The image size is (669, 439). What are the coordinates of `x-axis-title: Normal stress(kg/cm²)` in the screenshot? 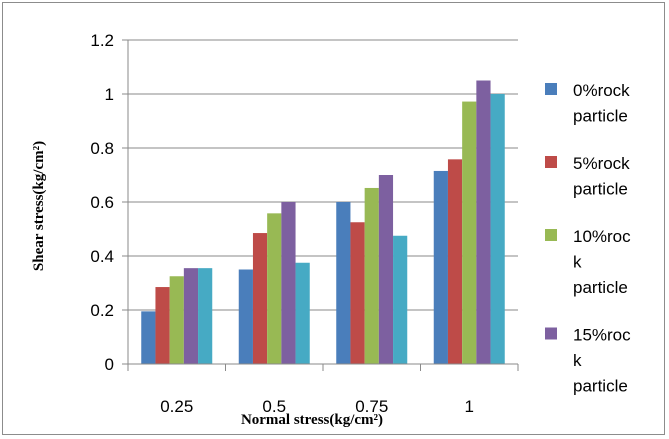 It's located at (312, 420).